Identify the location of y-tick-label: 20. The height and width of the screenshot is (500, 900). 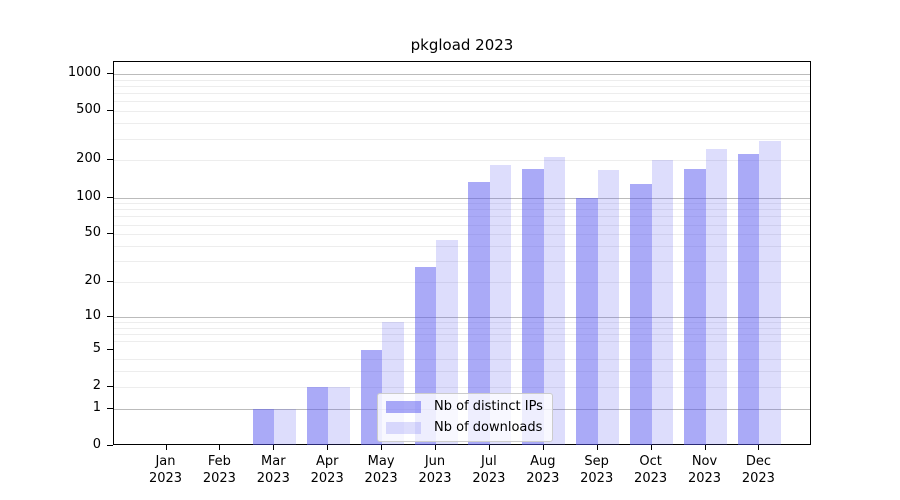
(92, 281).